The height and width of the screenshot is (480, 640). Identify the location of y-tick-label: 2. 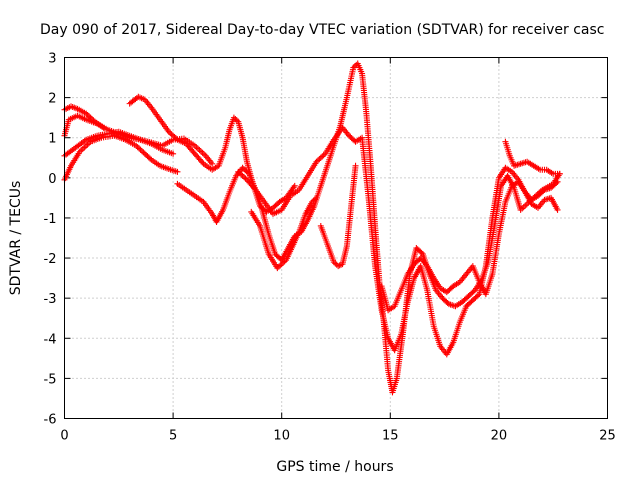
(52, 99).